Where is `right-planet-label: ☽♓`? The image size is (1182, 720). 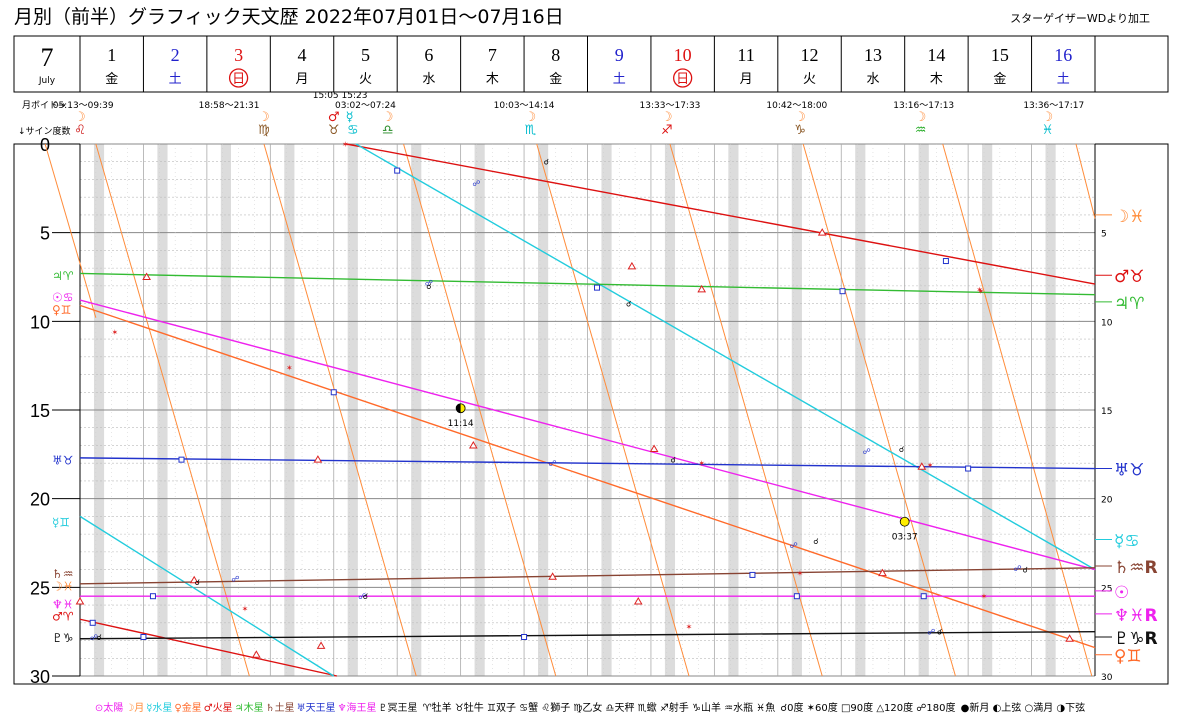 right-planet-label: ☽♓ is located at coordinates (1129, 217).